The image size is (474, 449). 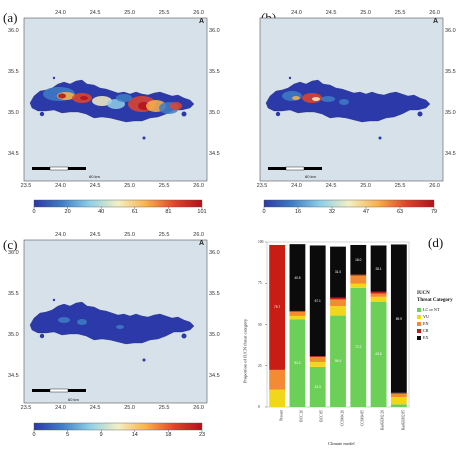 I want to click on x-tick-bottom: 23.5, so click(x=262, y=186).